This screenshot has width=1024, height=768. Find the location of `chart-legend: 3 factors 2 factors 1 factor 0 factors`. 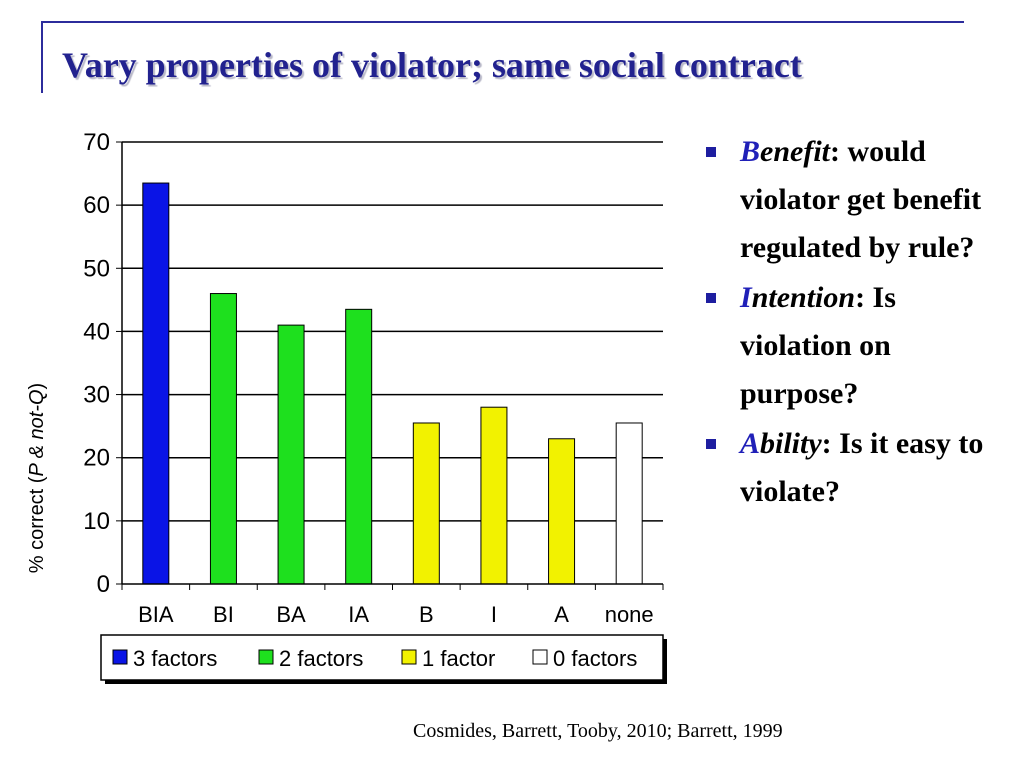

chart-legend: 3 factors 2 factors 1 factor 0 factors is located at coordinates (383, 659).